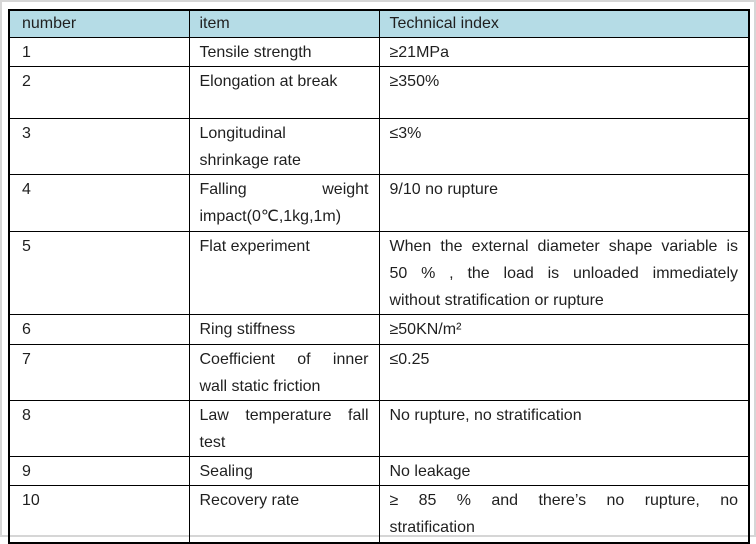  What do you see at coordinates (564, 329) in the screenshot?
I see `cell-technical-index: ≥50KN/m²` at bounding box center [564, 329].